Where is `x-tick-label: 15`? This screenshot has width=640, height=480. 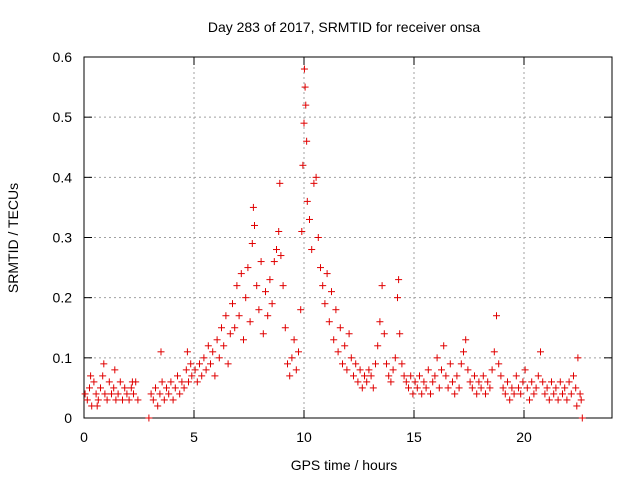 x-tick-label: 15 is located at coordinates (414, 437).